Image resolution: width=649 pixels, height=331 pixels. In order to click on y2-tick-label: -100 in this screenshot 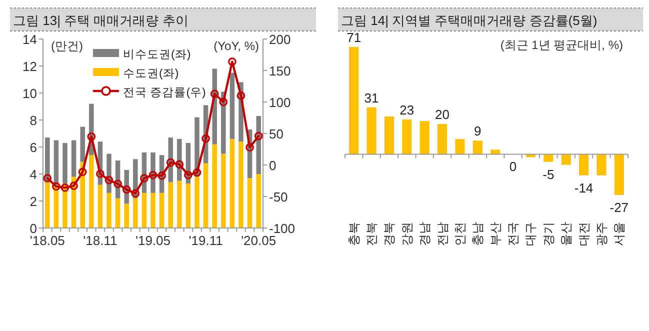, I will do `click(282, 228)`.